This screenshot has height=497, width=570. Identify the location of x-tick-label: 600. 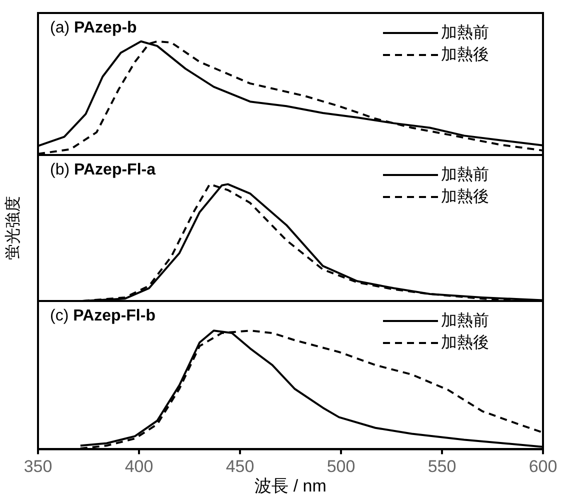
(543, 466).